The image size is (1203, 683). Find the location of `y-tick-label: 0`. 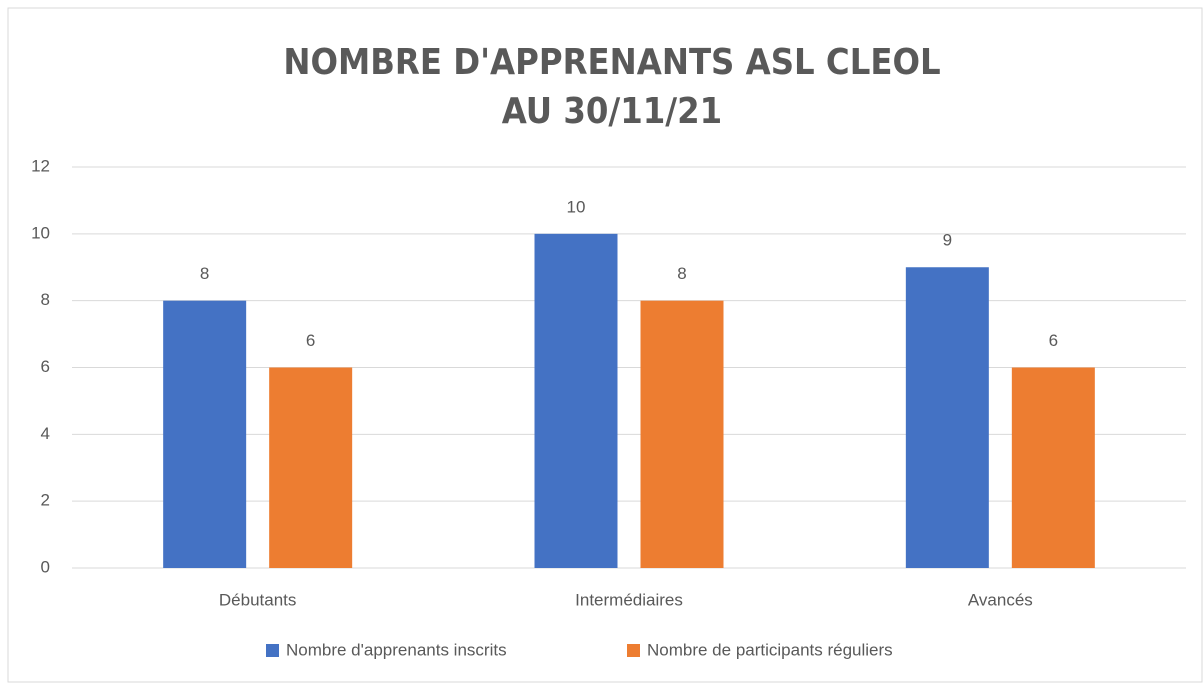

y-tick-label: 0 is located at coordinates (45, 566).